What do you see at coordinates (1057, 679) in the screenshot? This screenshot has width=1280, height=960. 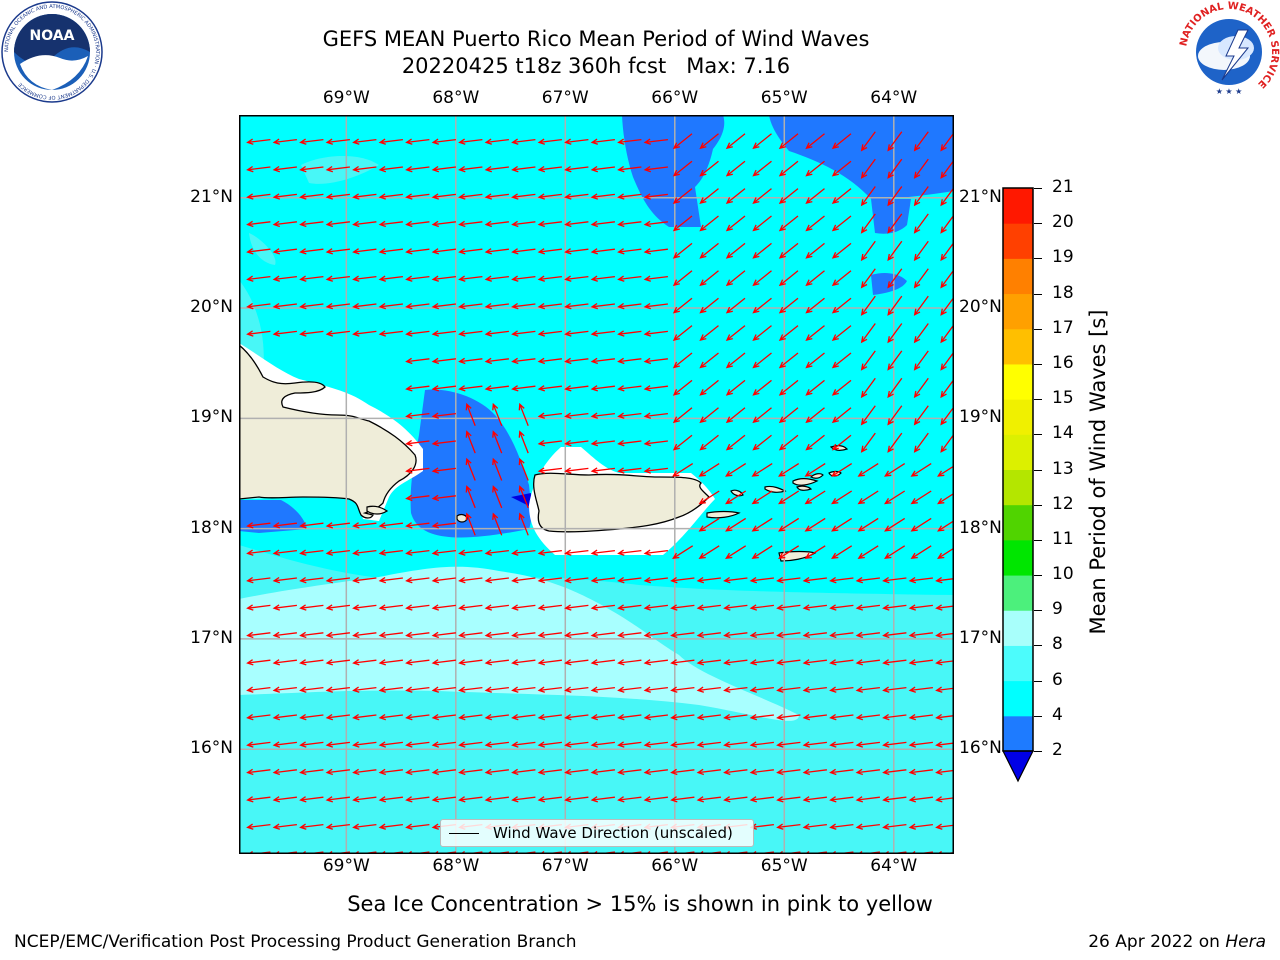 I see `colorbar-tick-label: 6` at bounding box center [1057, 679].